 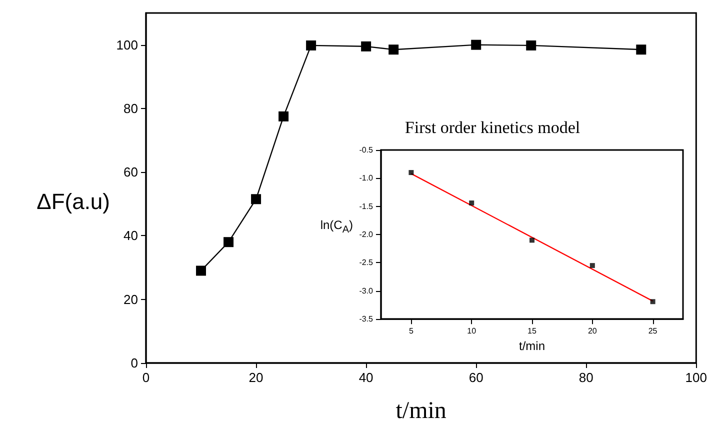 I want to click on x-tick-label: 80, so click(x=586, y=377).